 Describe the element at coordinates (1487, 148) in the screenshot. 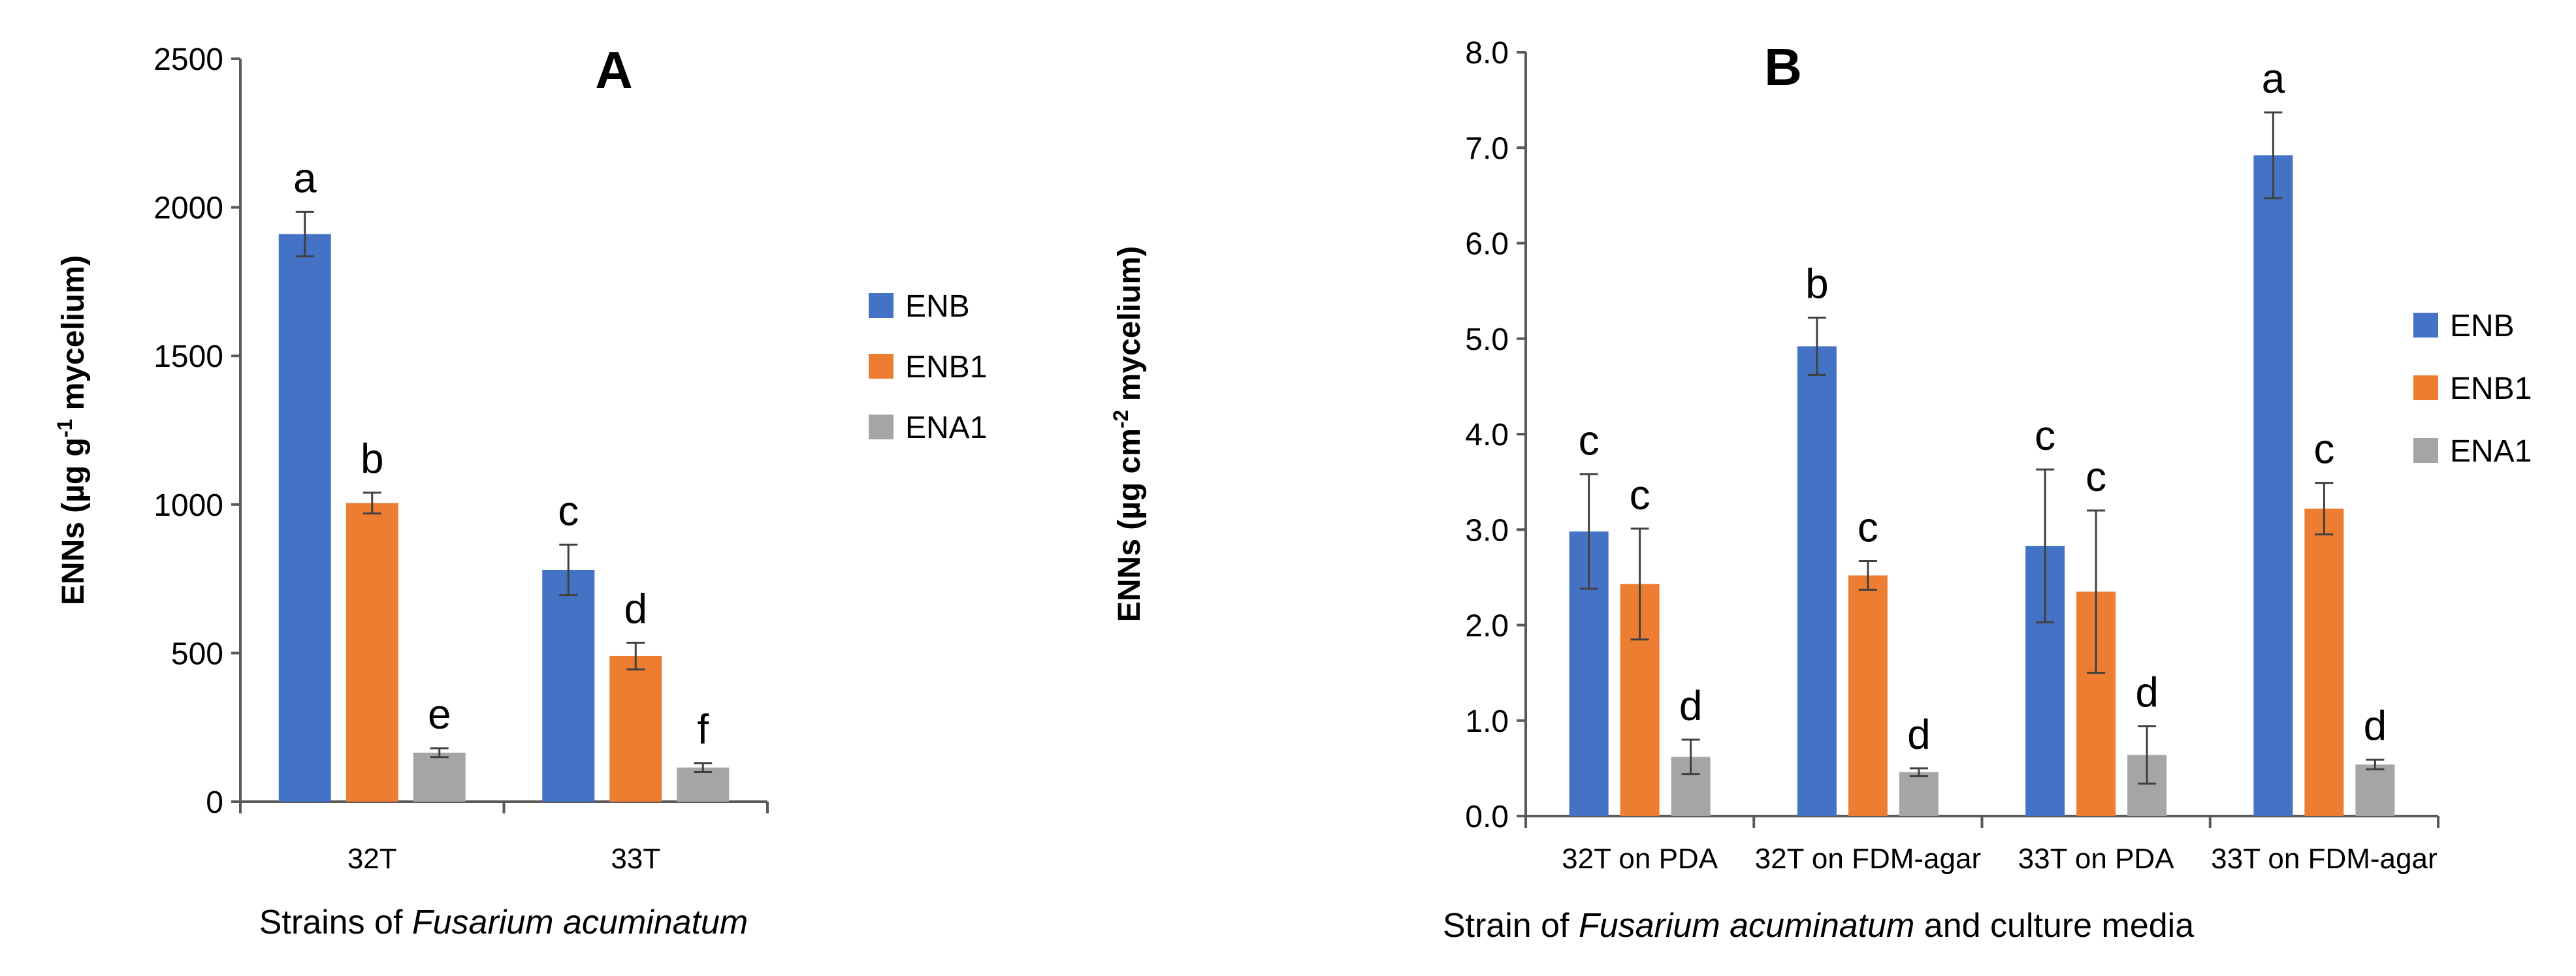

I see `y-tick-label: 7.0` at that location.